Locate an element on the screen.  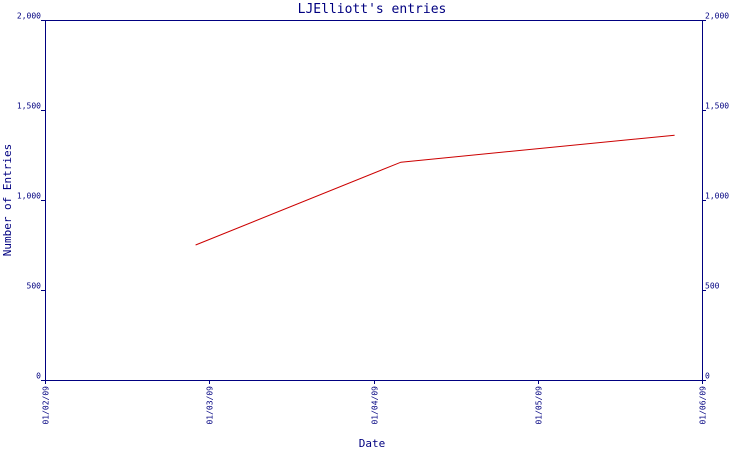
y-axis-left: 0 500 1,000 1,500 2,000 is located at coordinates (31, 196).